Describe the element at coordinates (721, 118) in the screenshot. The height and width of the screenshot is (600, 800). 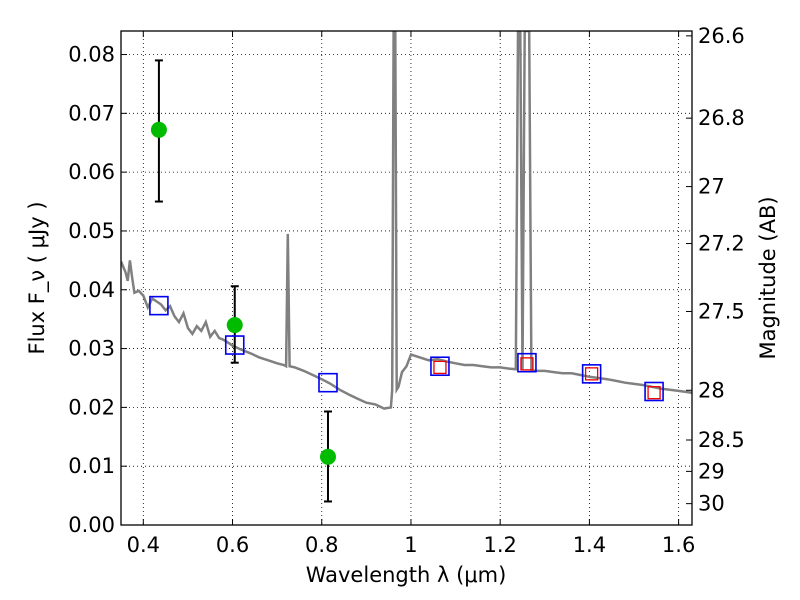
I see `y2-tick-label: 26.8` at that location.